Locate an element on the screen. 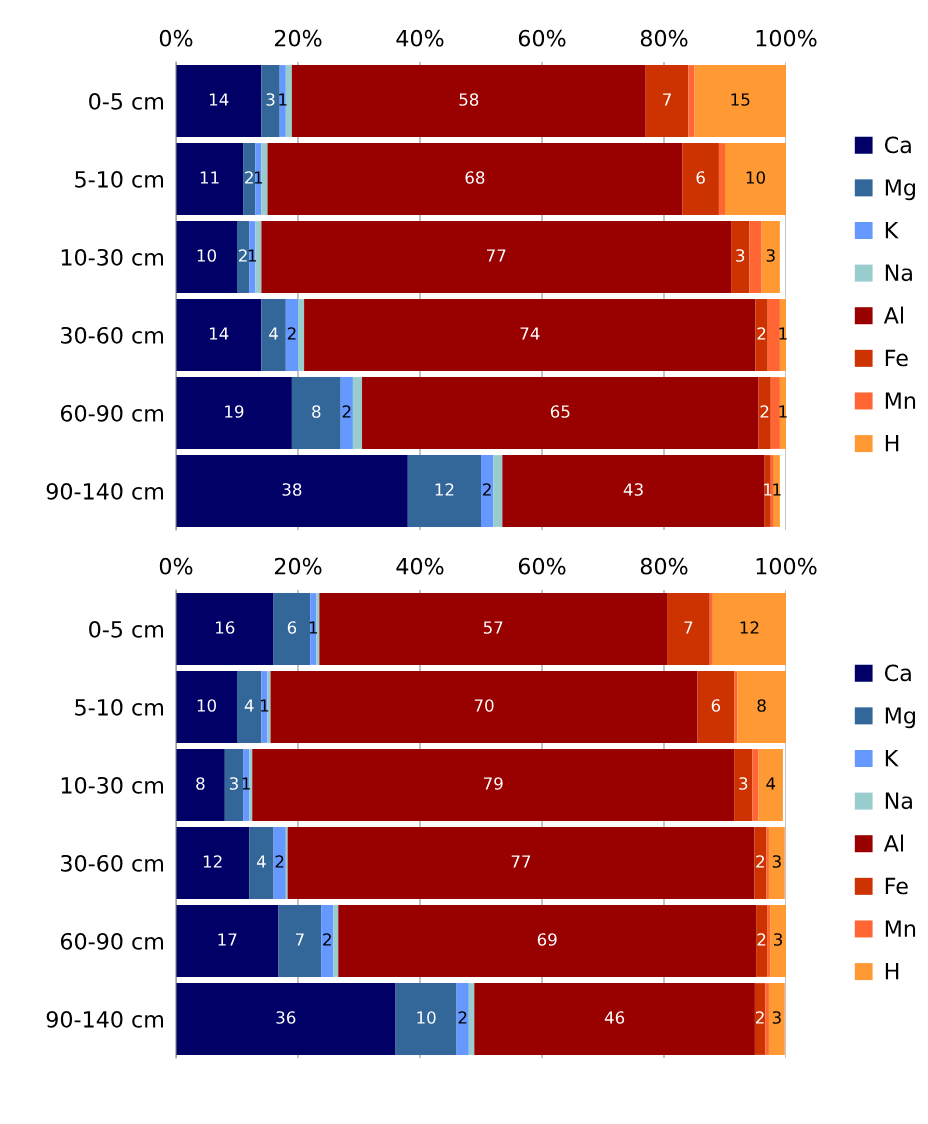 This screenshot has width=928, height=1124. legend-label: Mn is located at coordinates (900, 928).